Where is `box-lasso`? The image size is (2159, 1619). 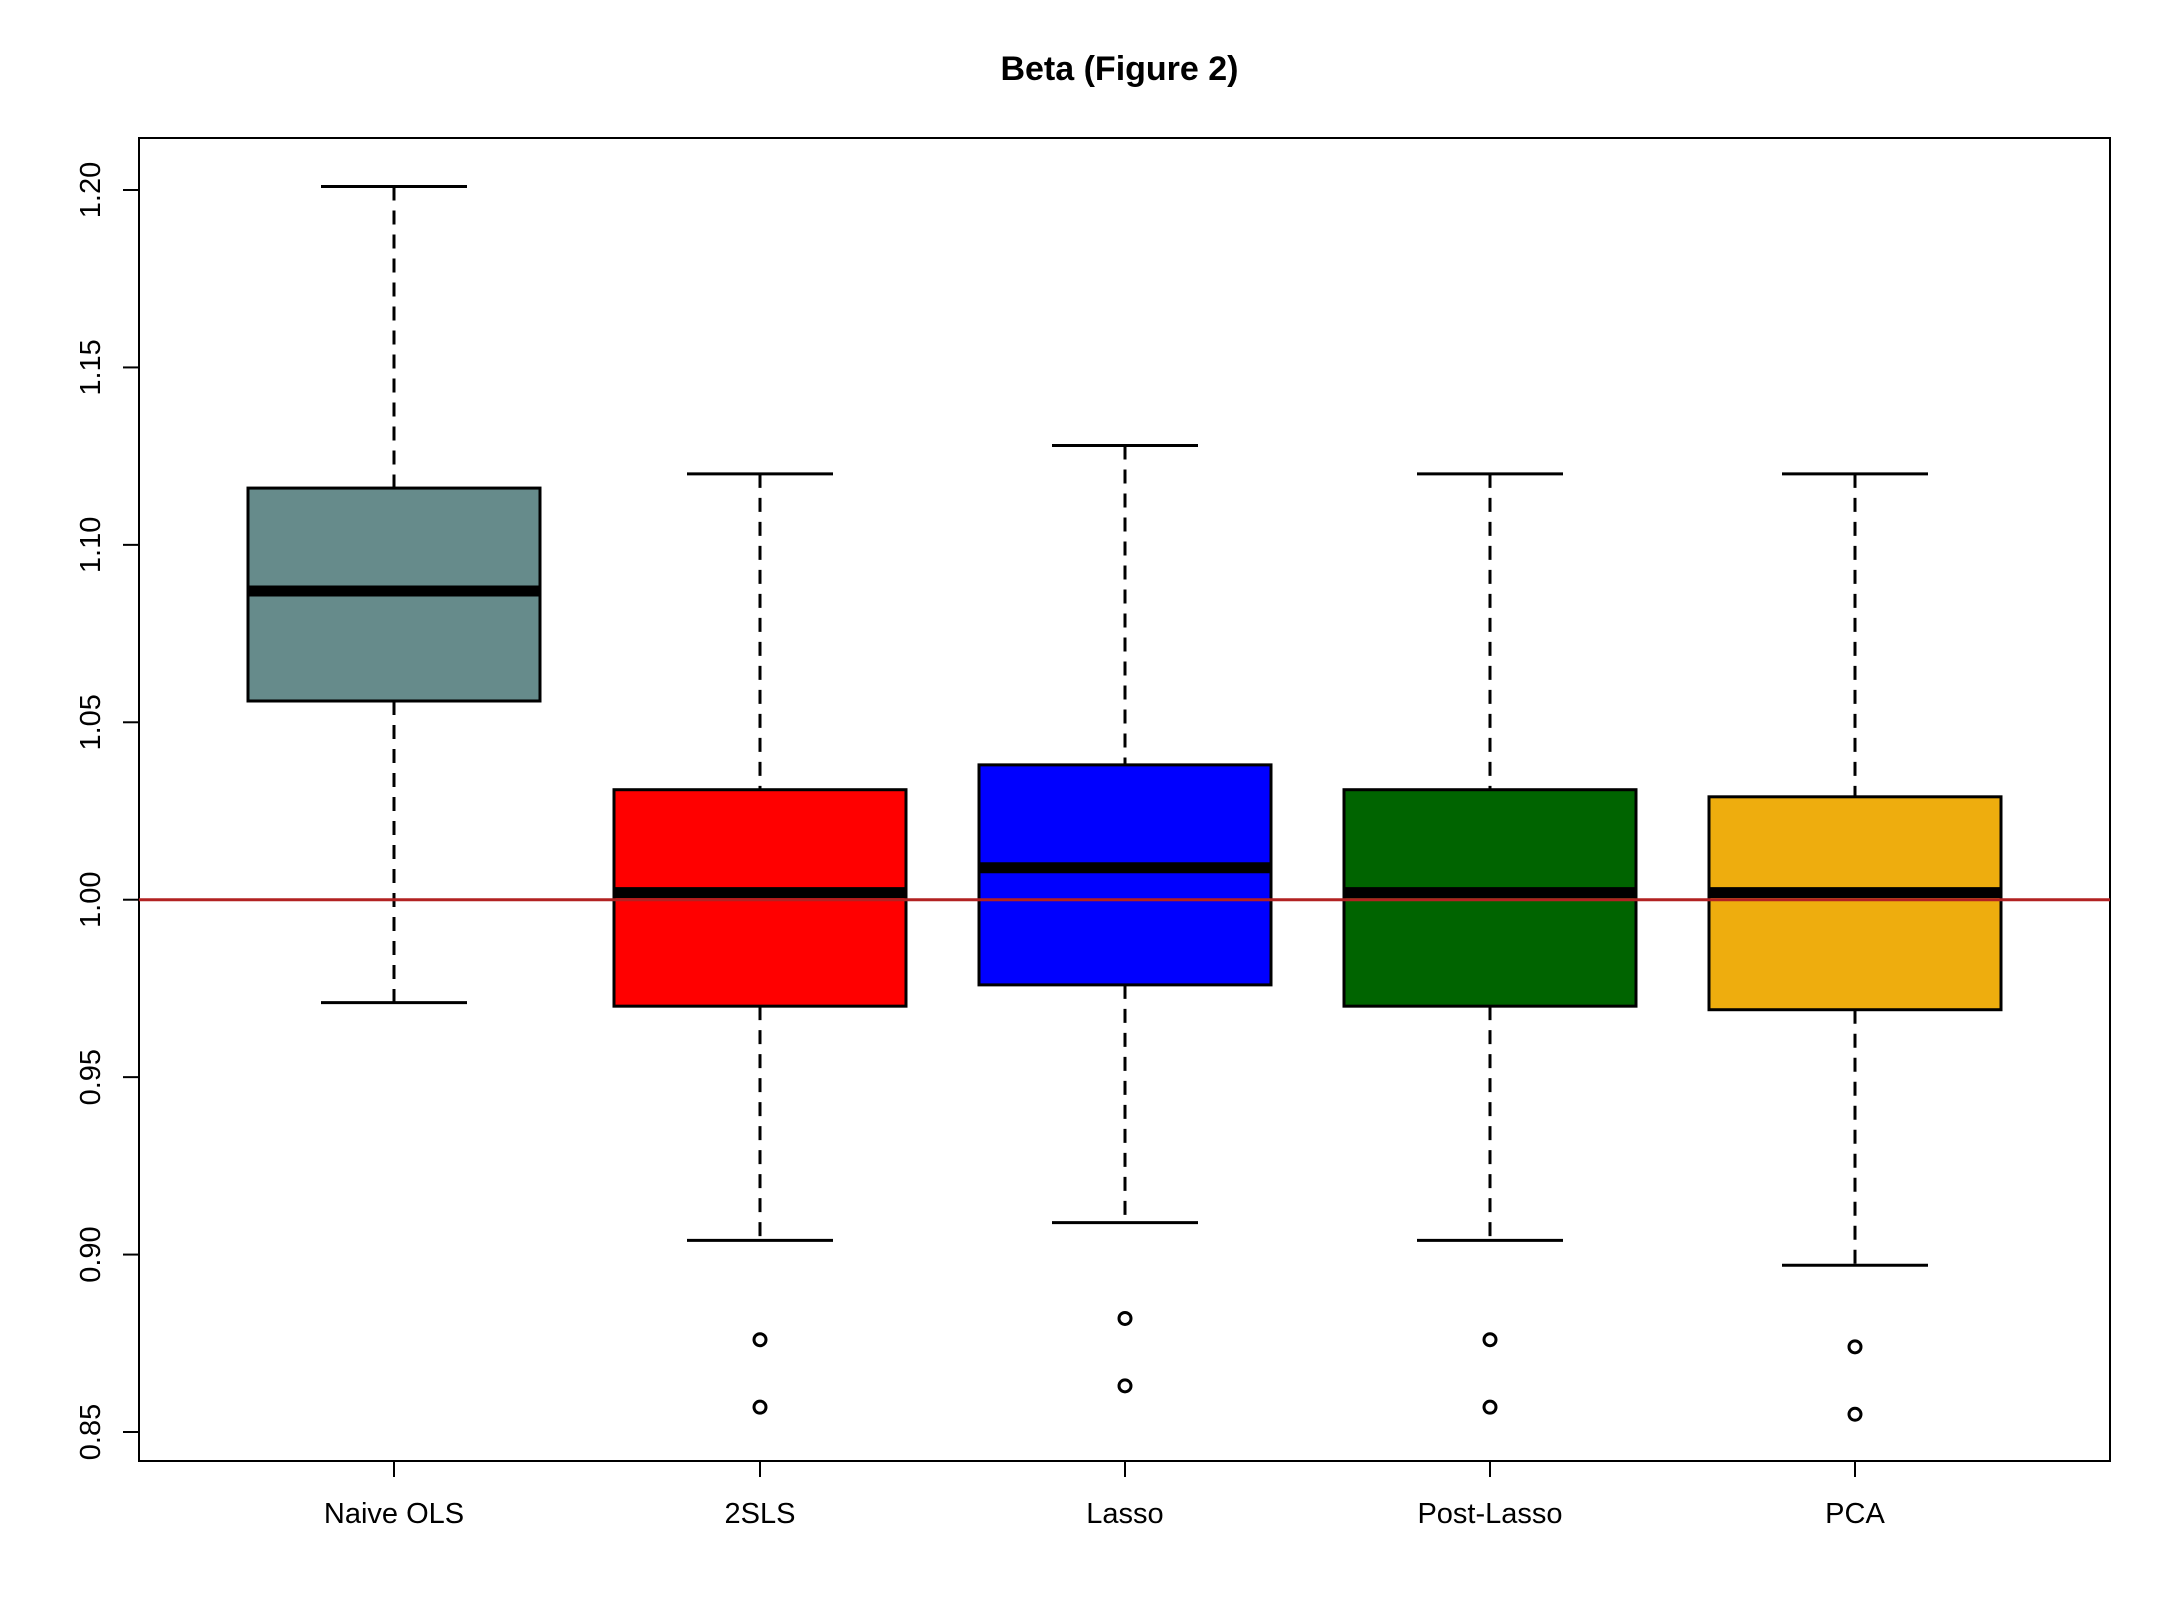
box-lasso is located at coordinates (1125, 918).